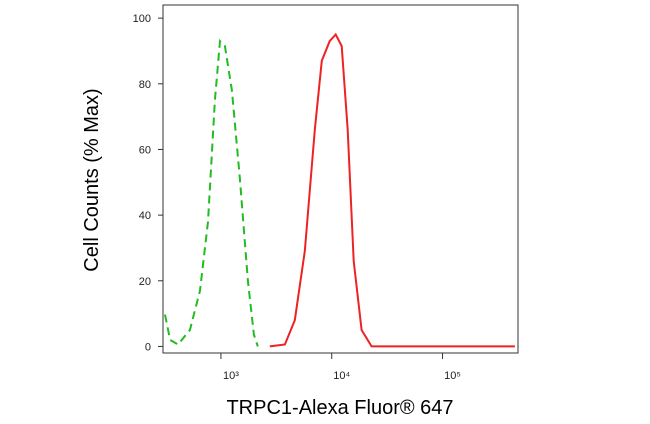 Image resolution: width=650 pixels, height=424 pixels. I want to click on y-tick-label: 60, so click(145, 150).